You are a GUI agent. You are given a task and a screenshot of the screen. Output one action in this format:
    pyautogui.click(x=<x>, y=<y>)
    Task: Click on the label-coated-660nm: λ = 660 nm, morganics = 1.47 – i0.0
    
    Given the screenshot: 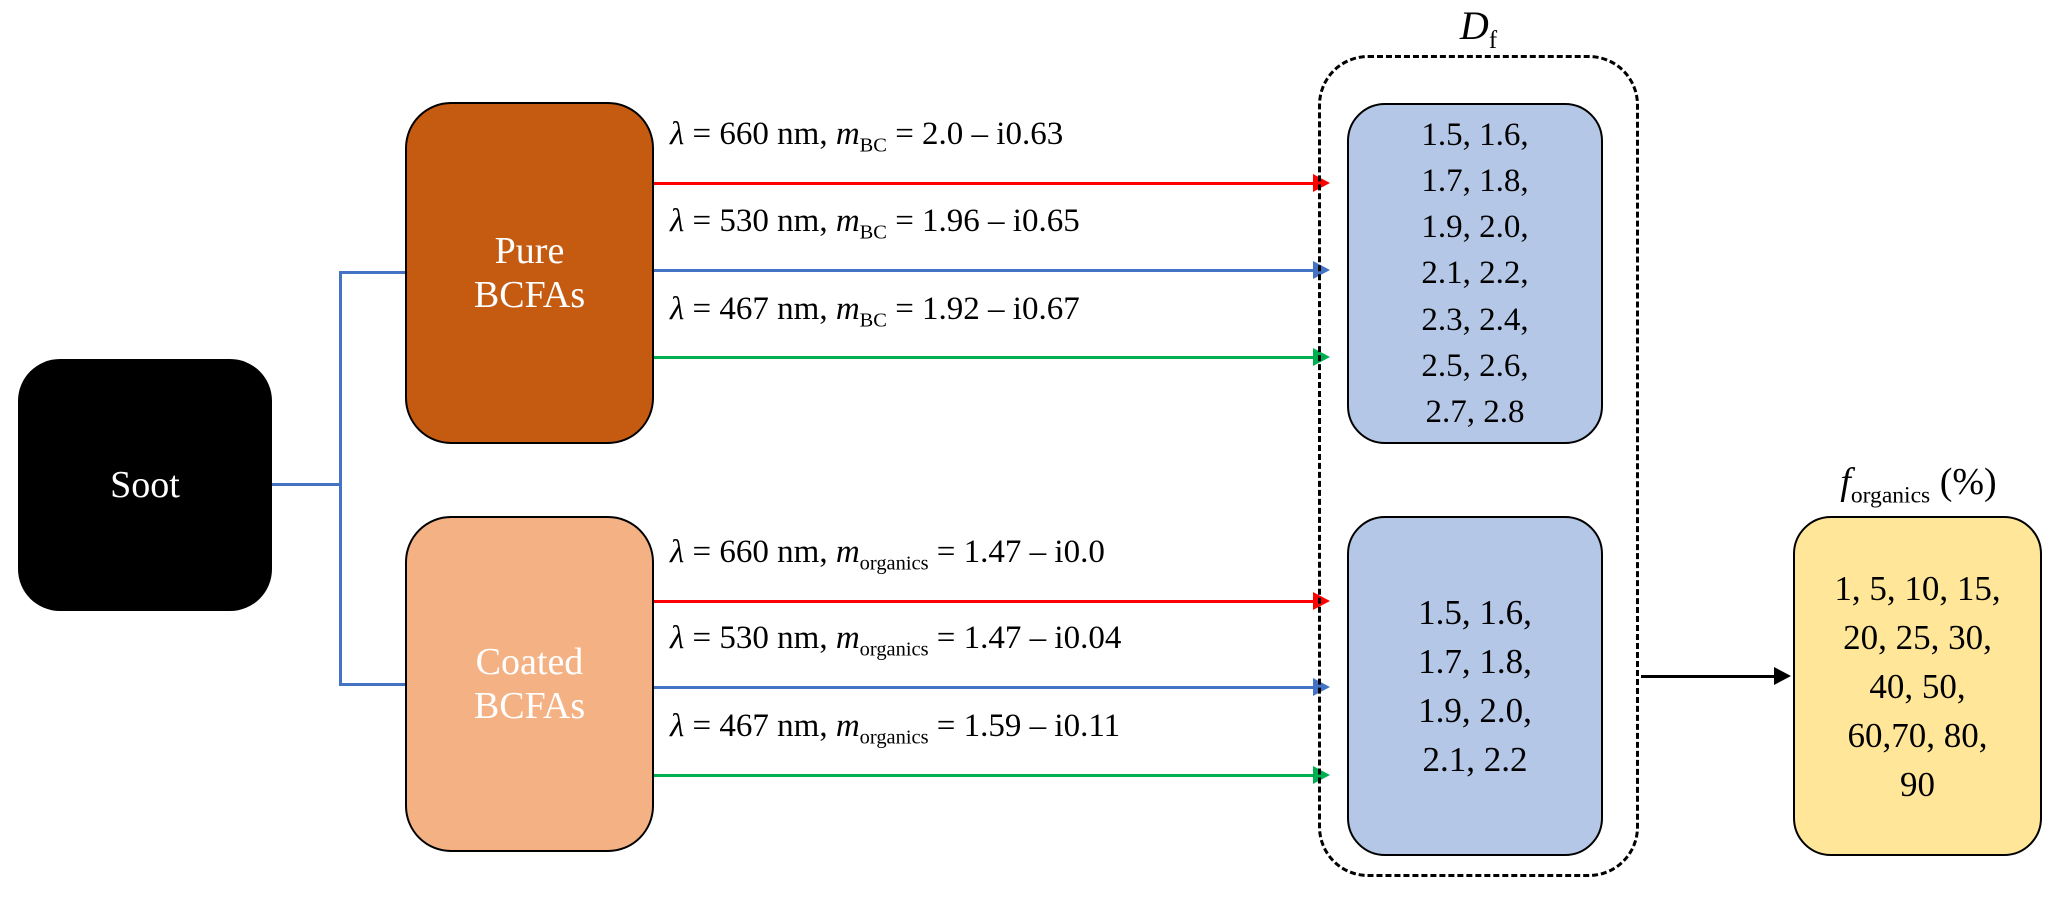 What is the action you would take?
    pyautogui.click(x=887, y=555)
    